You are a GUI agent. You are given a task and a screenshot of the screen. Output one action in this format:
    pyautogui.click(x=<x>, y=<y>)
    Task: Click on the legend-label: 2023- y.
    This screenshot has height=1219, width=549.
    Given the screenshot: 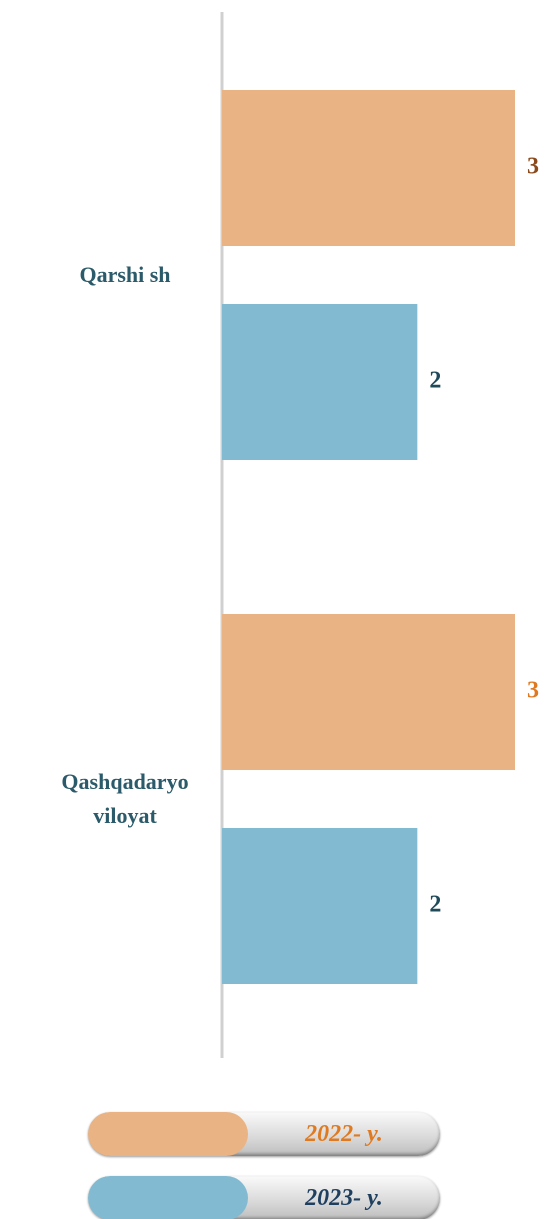 What is the action you would take?
    pyautogui.click(x=344, y=1198)
    